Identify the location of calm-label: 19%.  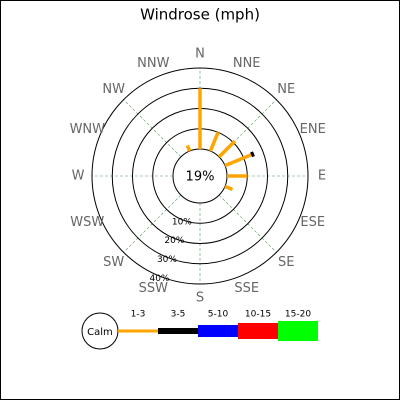
(200, 177).